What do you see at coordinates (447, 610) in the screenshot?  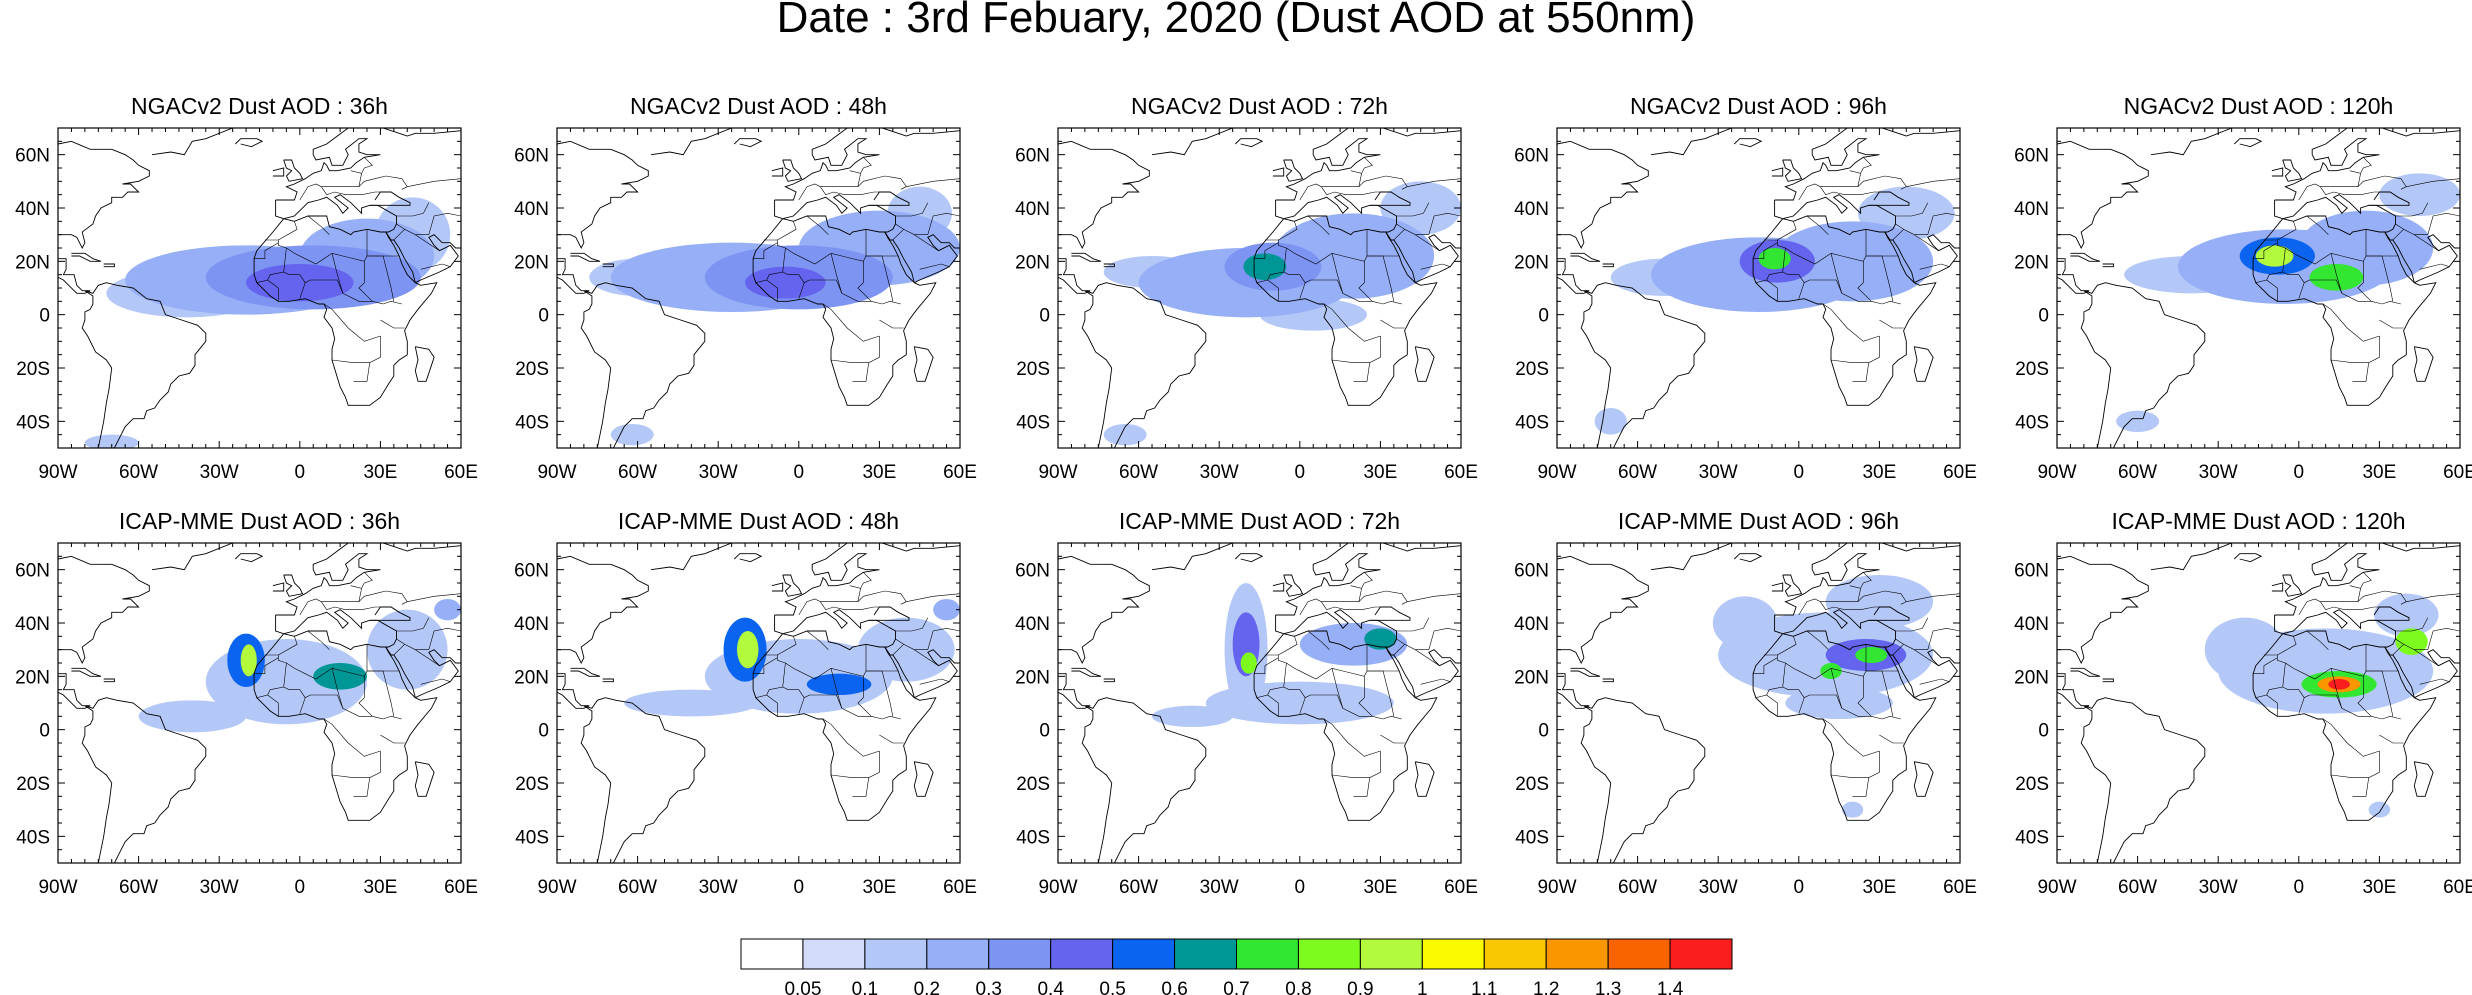 I see `dust-aod-contour` at bounding box center [447, 610].